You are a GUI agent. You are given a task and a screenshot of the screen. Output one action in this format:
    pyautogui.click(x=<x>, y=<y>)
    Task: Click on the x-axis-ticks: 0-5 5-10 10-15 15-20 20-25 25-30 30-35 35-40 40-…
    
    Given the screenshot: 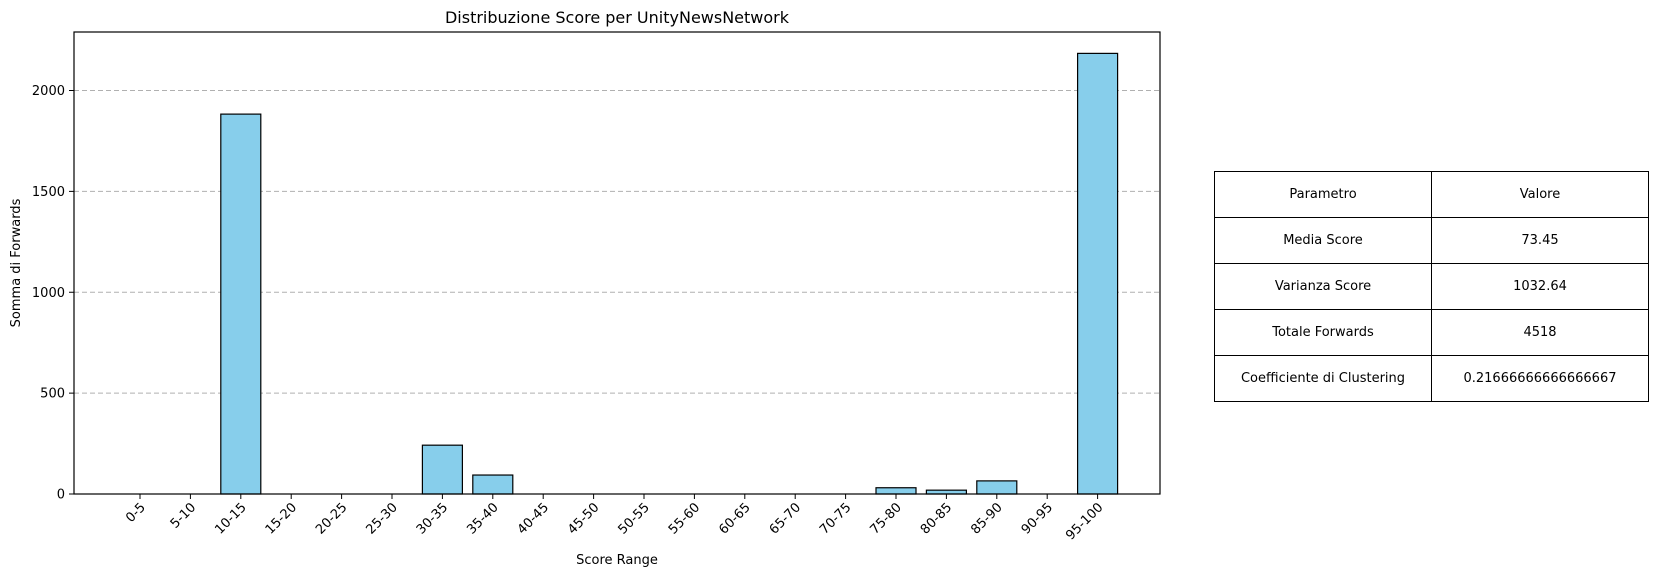 What is the action you would take?
    pyautogui.click(x=614, y=518)
    